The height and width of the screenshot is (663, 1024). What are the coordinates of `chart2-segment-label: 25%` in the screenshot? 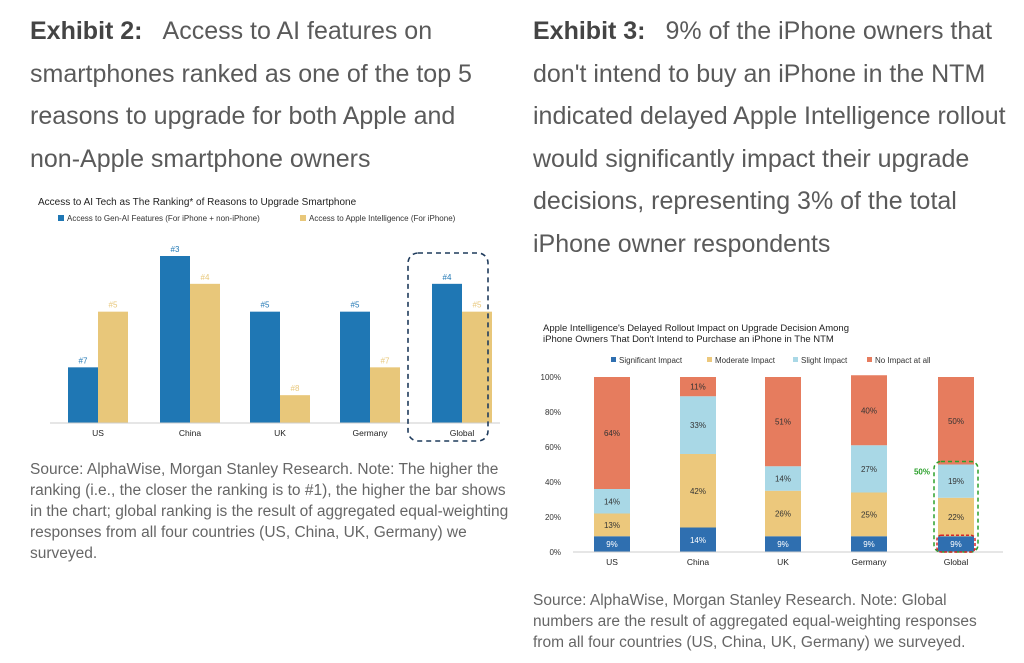 It's located at (869, 514).